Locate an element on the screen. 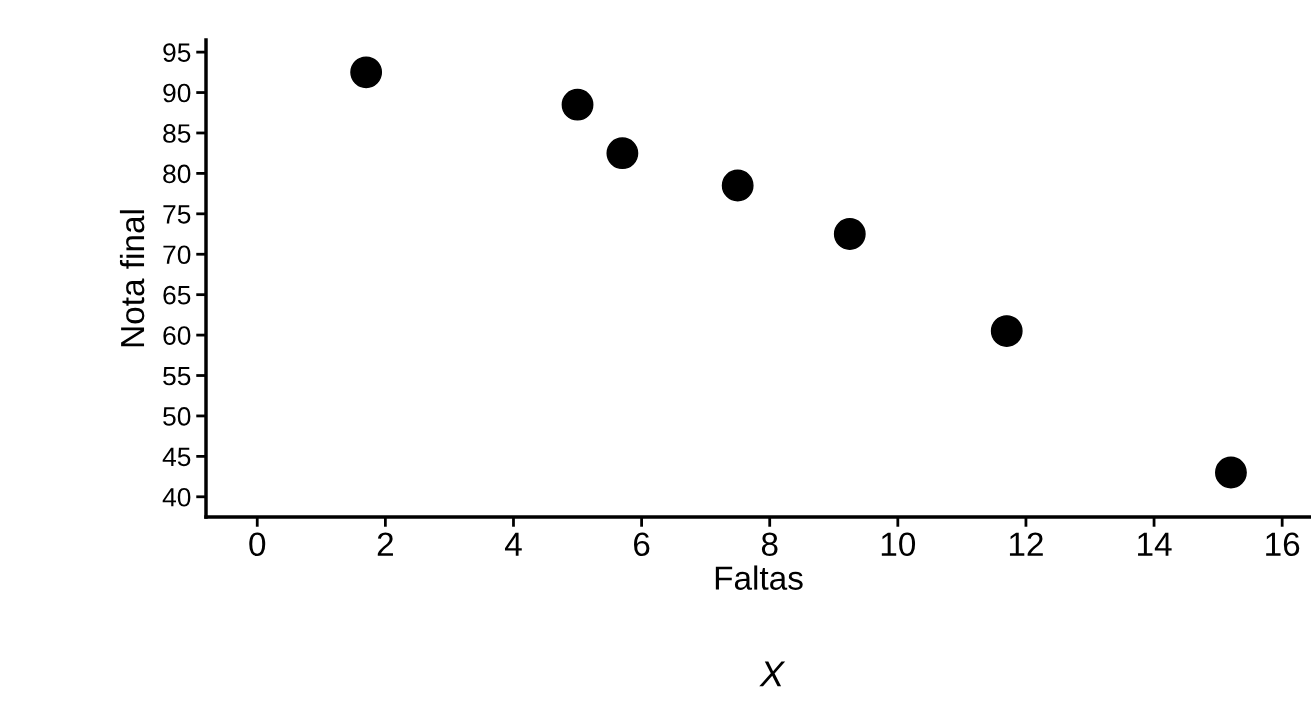 The width and height of the screenshot is (1311, 704). x-tick-label: 14 is located at coordinates (1155, 544).